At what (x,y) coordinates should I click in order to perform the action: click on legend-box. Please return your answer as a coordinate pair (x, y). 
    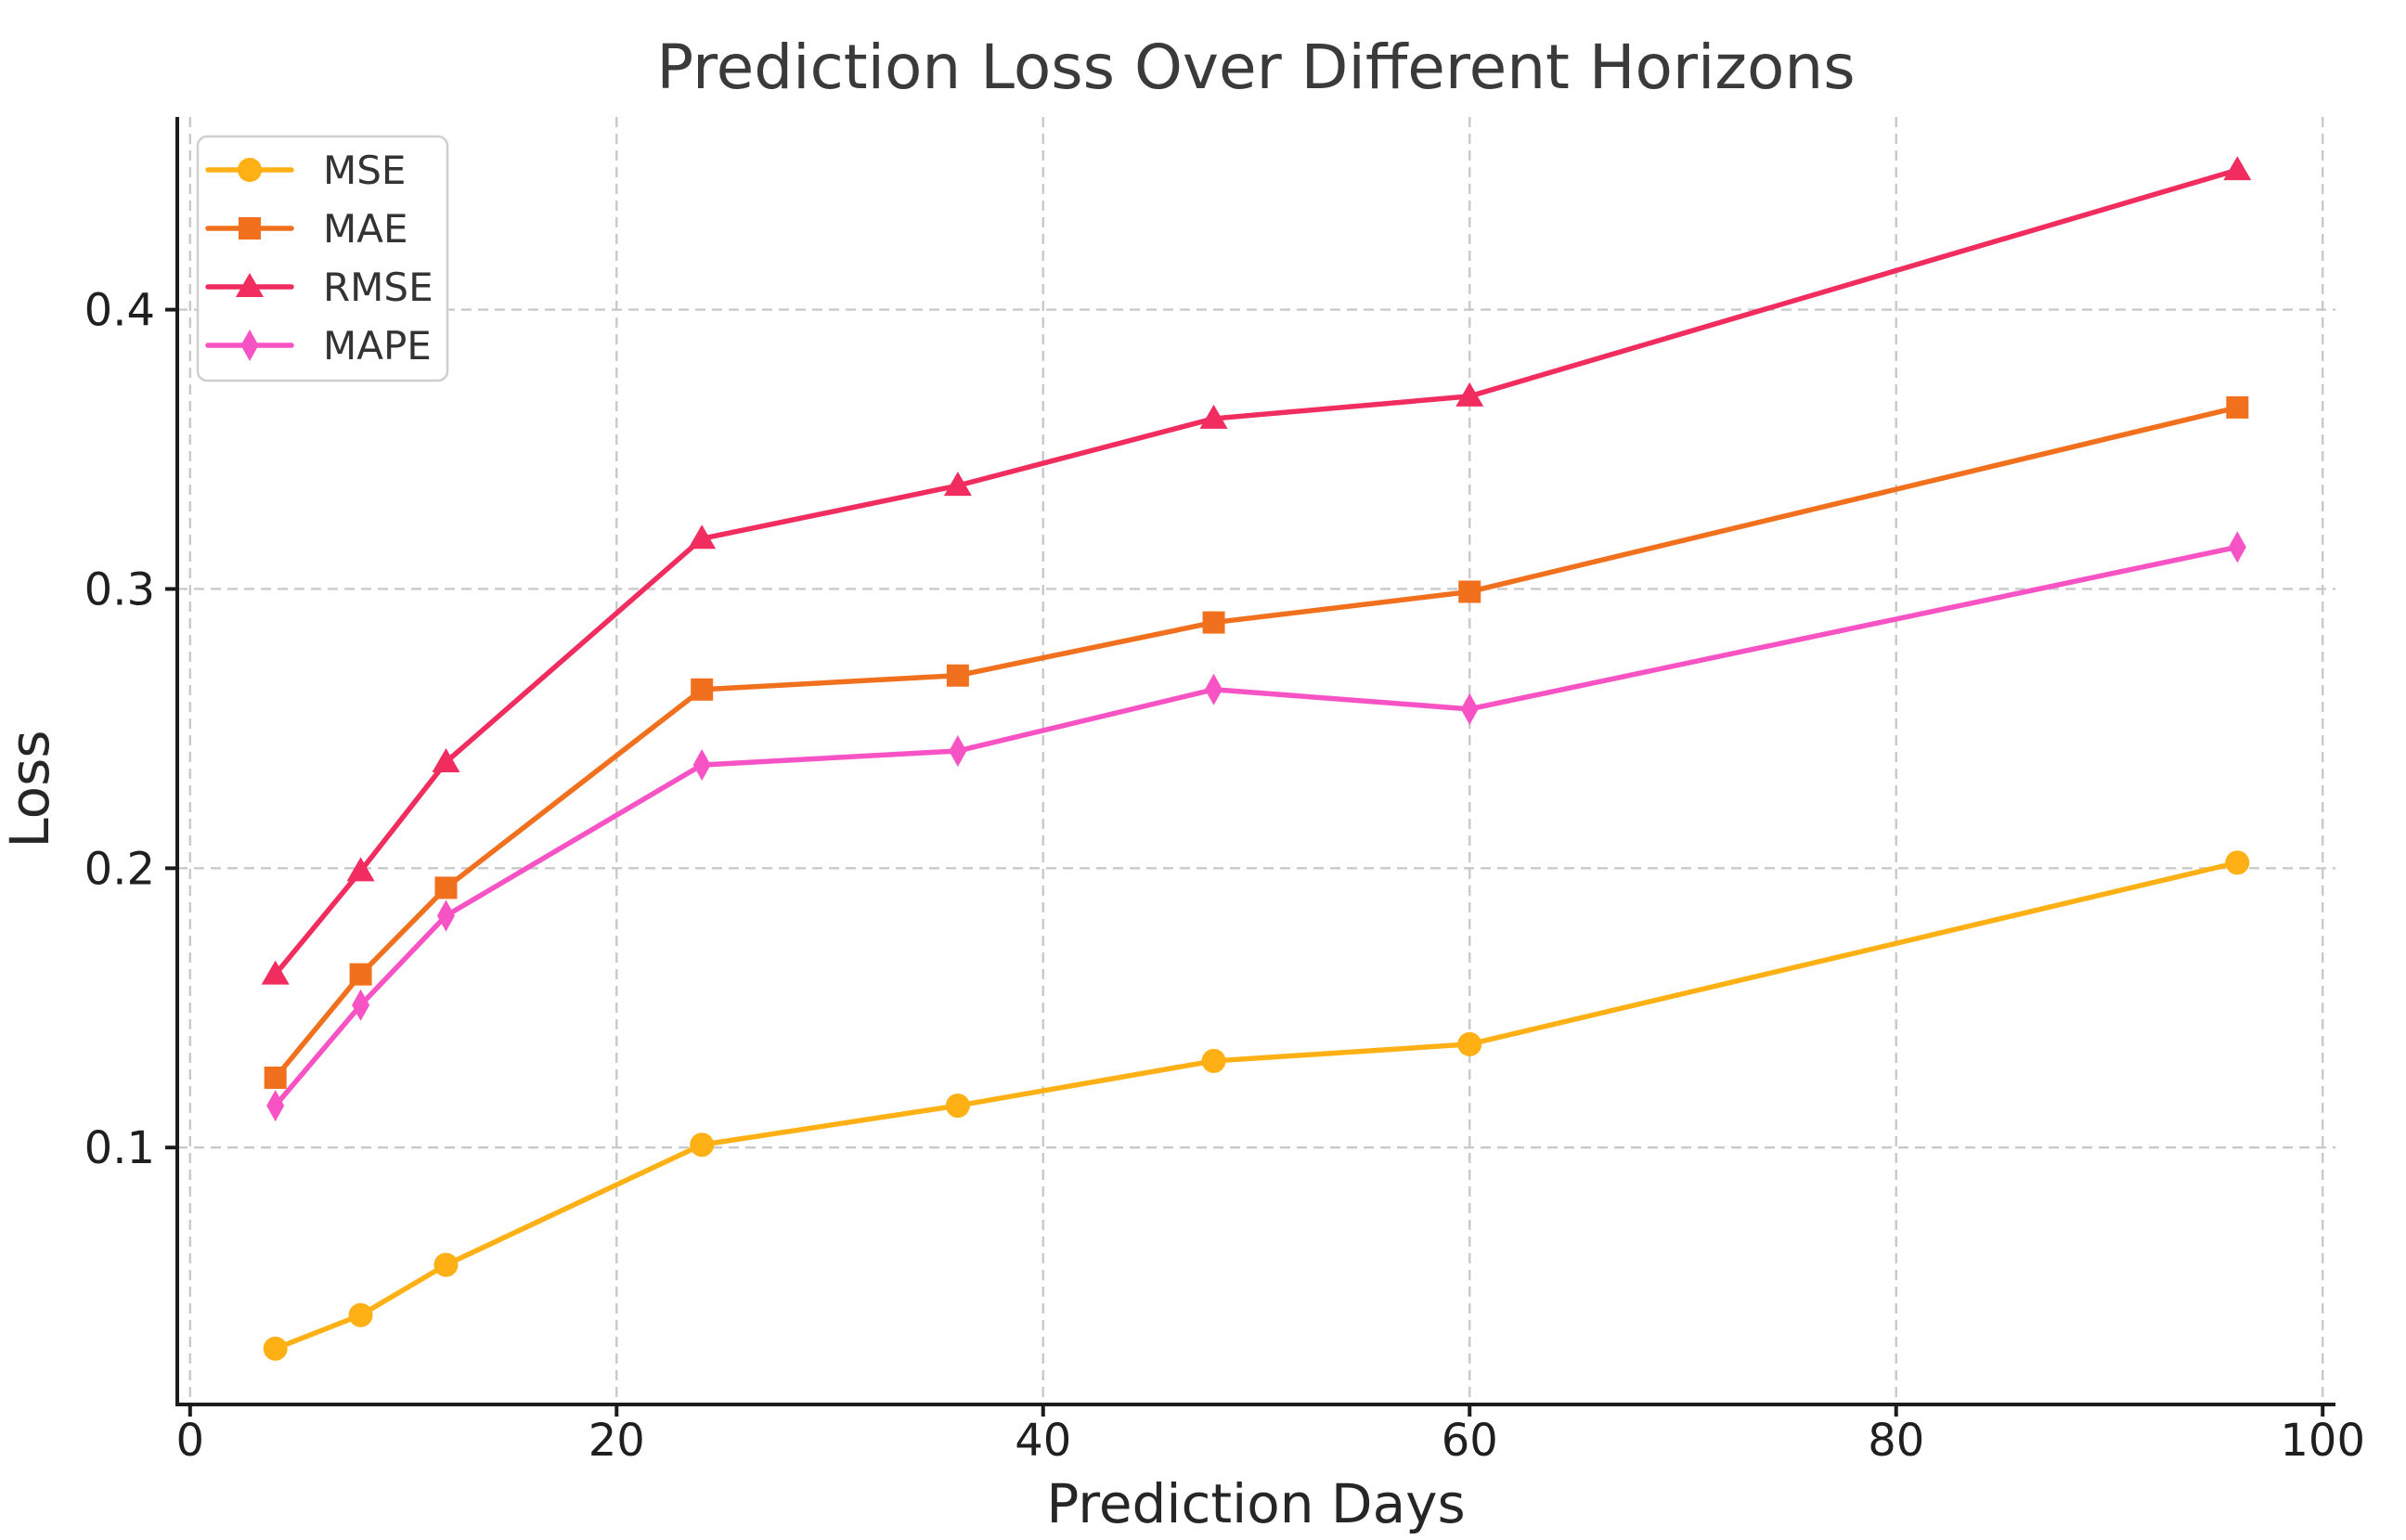
    Looking at the image, I should click on (322, 258).